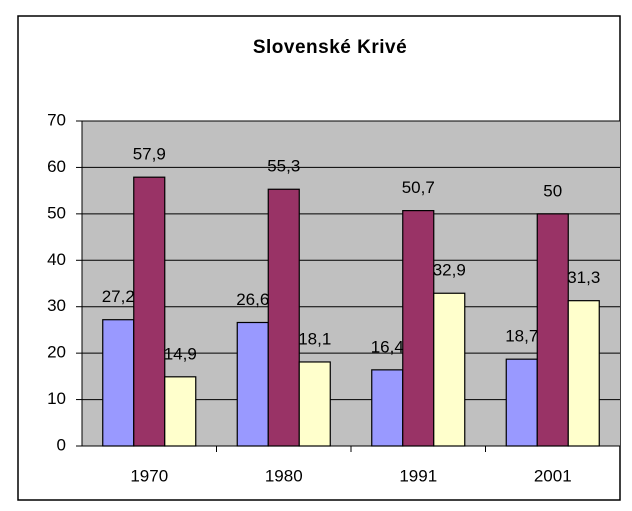 The height and width of the screenshot is (511, 632). I want to click on data-label: 57,9, so click(149, 154).